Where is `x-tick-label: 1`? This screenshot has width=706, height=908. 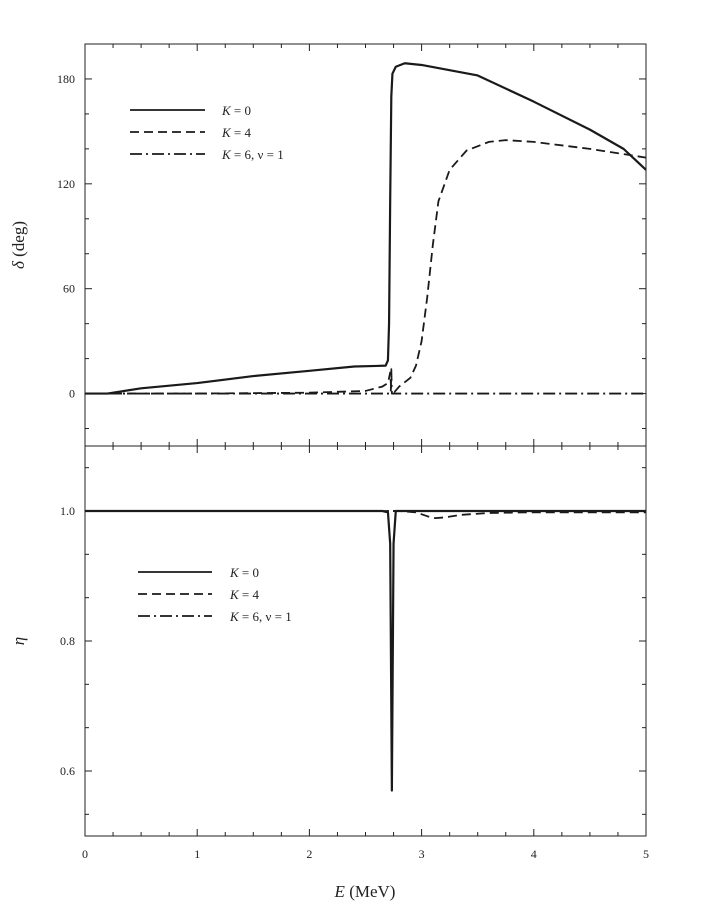 x-tick-label: 1 is located at coordinates (197, 854).